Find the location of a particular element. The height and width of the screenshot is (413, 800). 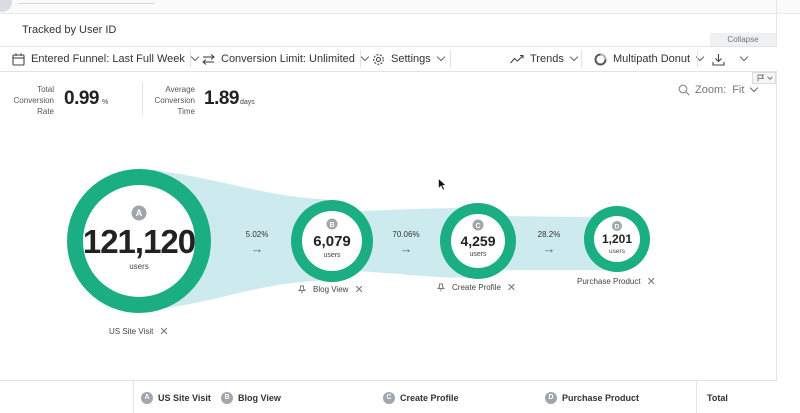

conversion-limit-label: Conversion Limit: Unlimited is located at coordinates (288, 59).